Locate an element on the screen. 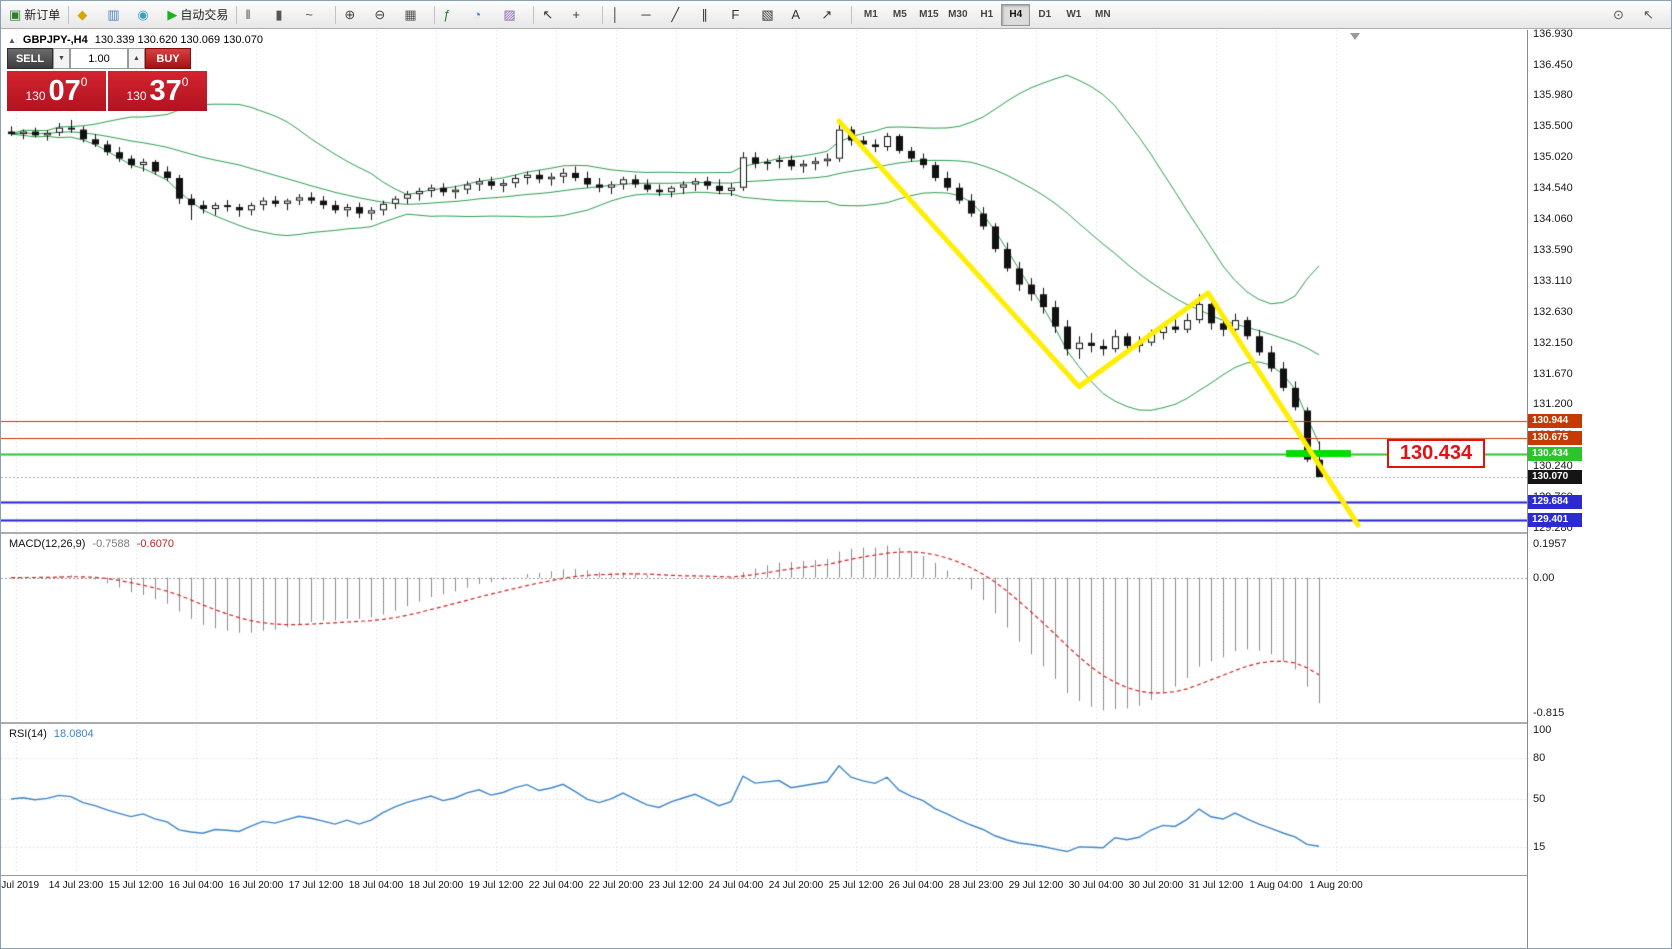  time-scale-label: 24 Jul 20:00 is located at coordinates (796, 885).